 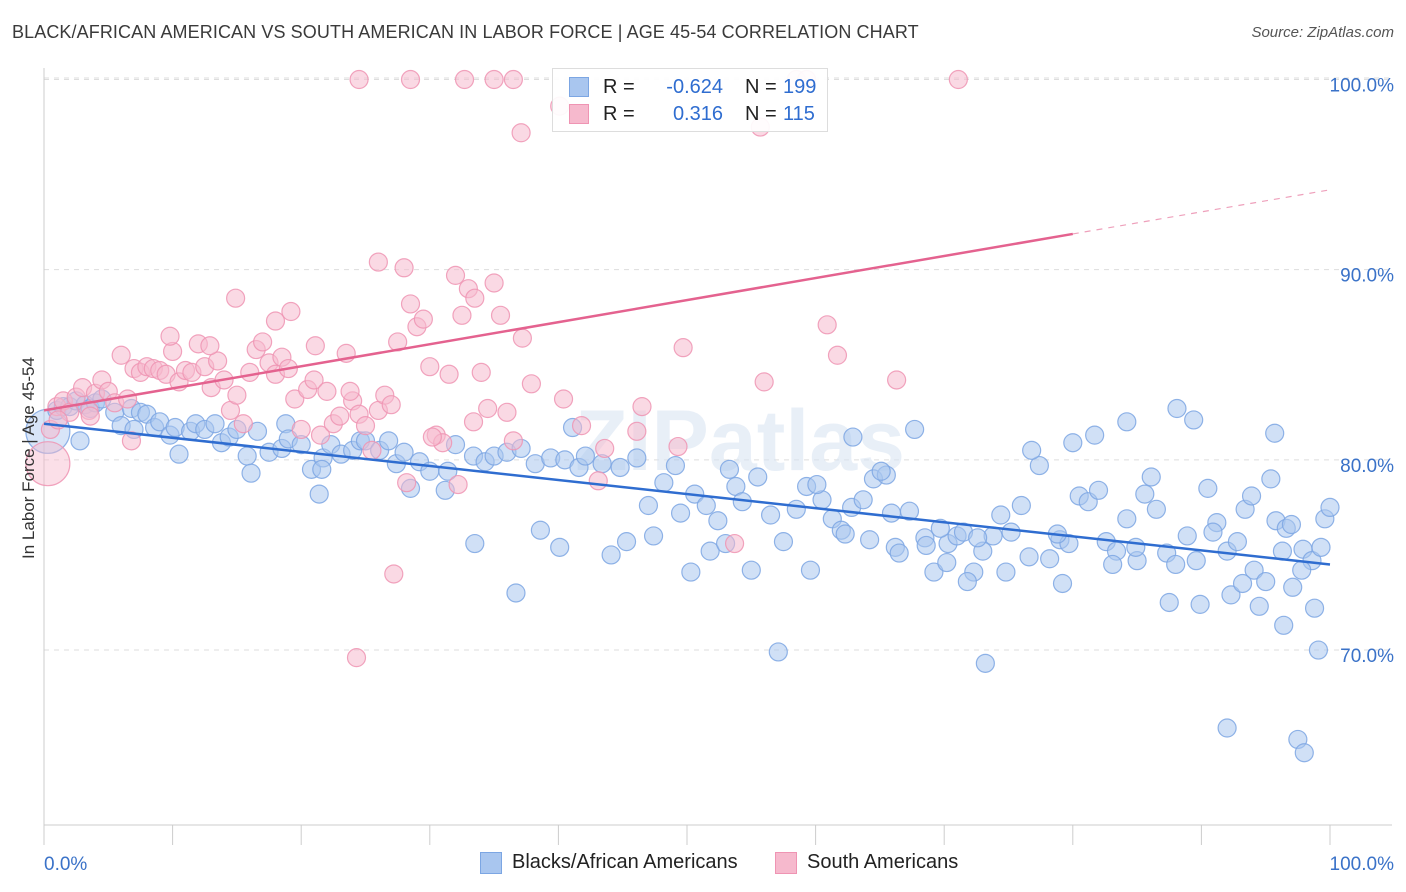 I want to click on y-tick-label: 100.0%, so click(x=1362, y=86).